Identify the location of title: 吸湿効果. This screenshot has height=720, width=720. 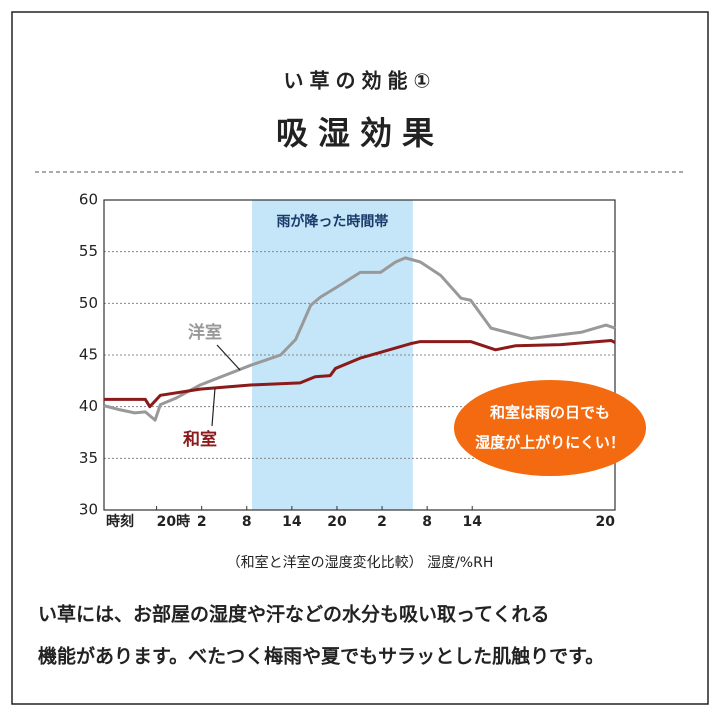
(360, 133).